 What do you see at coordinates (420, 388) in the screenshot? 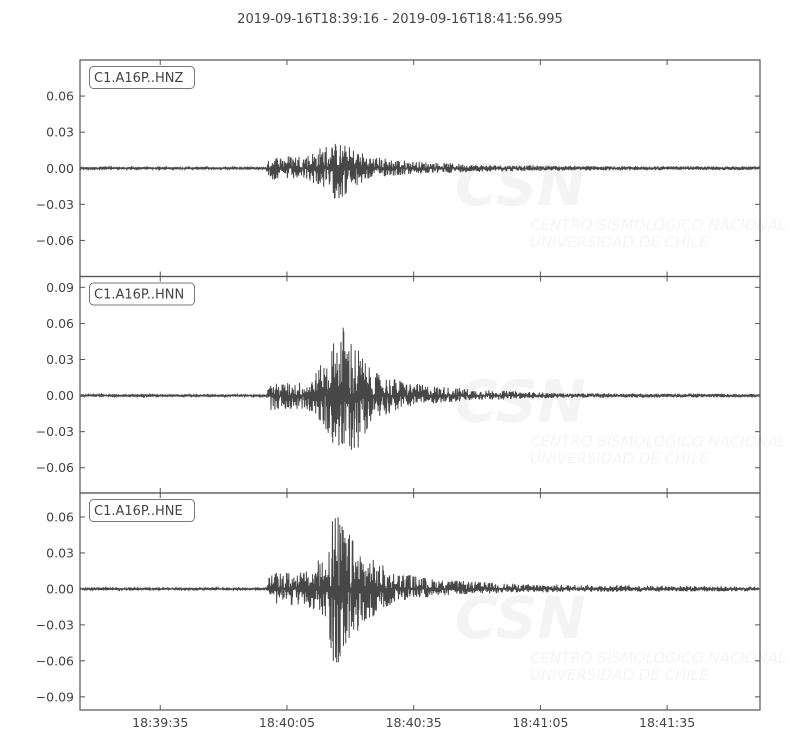
I see `waveform-trace-C1.A16P..HNN` at bounding box center [420, 388].